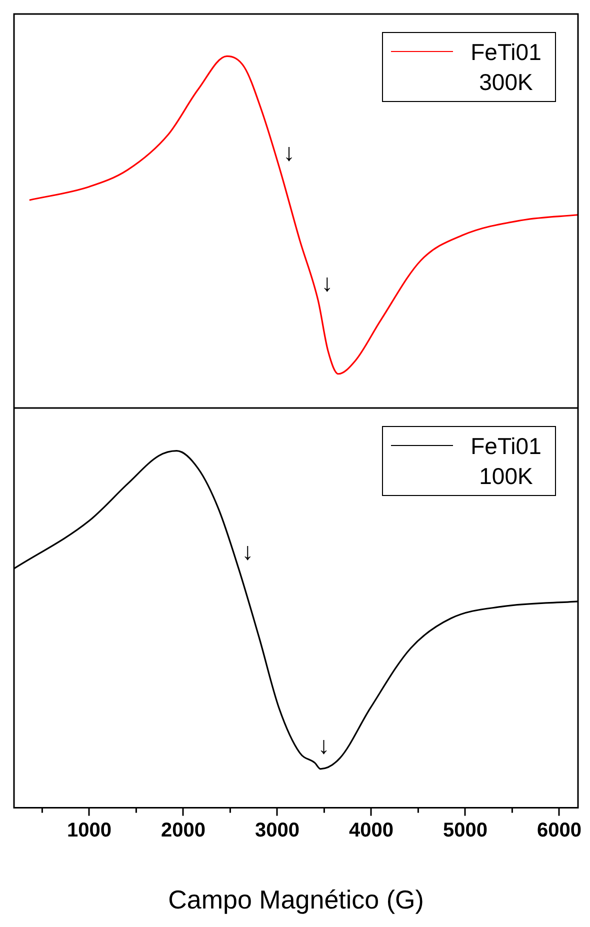 Image resolution: width=590 pixels, height=927 pixels. Describe the element at coordinates (277, 830) in the screenshot. I see `x-tick-label: 3000` at that location.